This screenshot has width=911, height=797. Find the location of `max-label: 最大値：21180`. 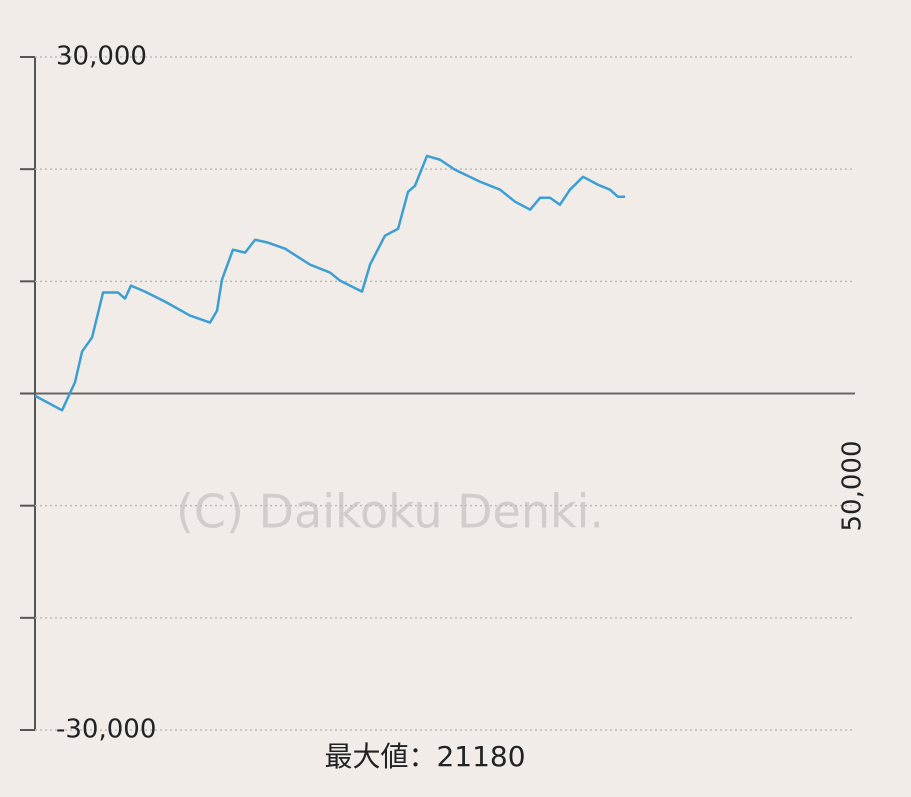

max-label: 最大値：21180 is located at coordinates (424, 756).